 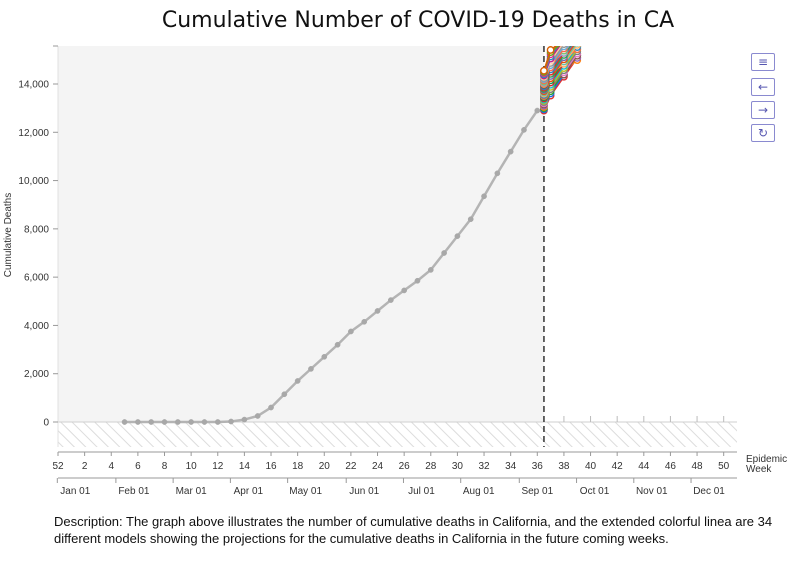 What do you see at coordinates (36, 278) in the screenshot?
I see `y-tick-label: 6,000` at bounding box center [36, 278].